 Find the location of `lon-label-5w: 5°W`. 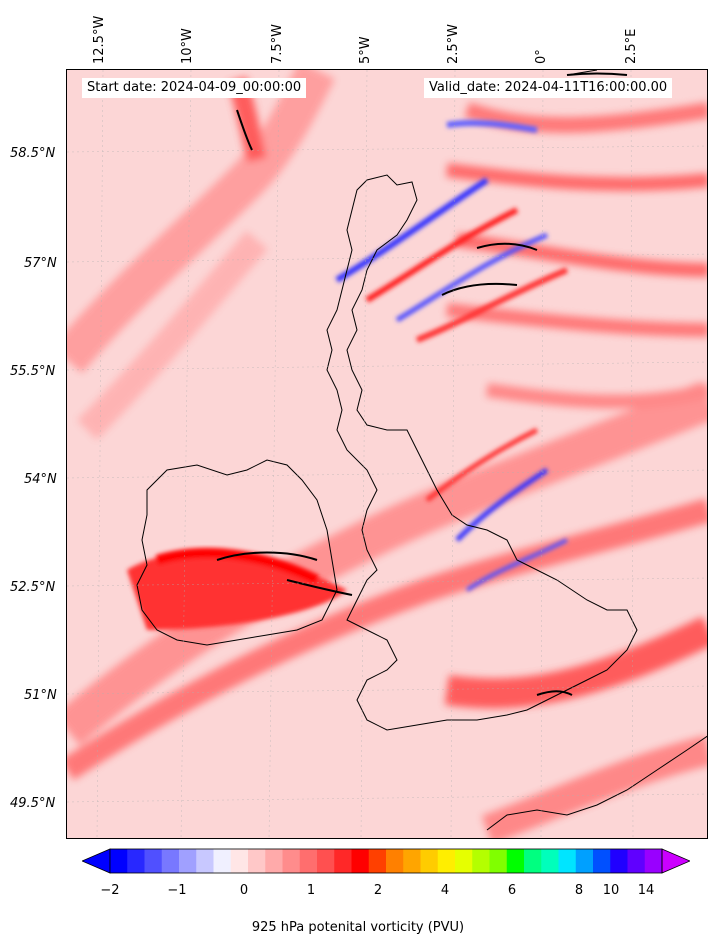

lon-label-5w: 5°W is located at coordinates (365, 50).